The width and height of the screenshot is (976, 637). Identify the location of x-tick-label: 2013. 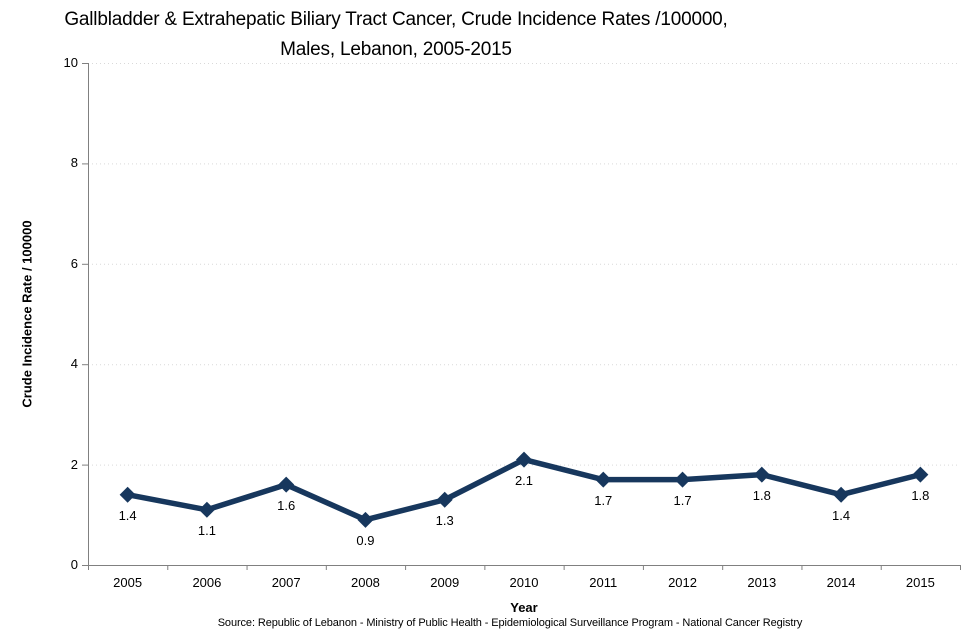
(762, 582).